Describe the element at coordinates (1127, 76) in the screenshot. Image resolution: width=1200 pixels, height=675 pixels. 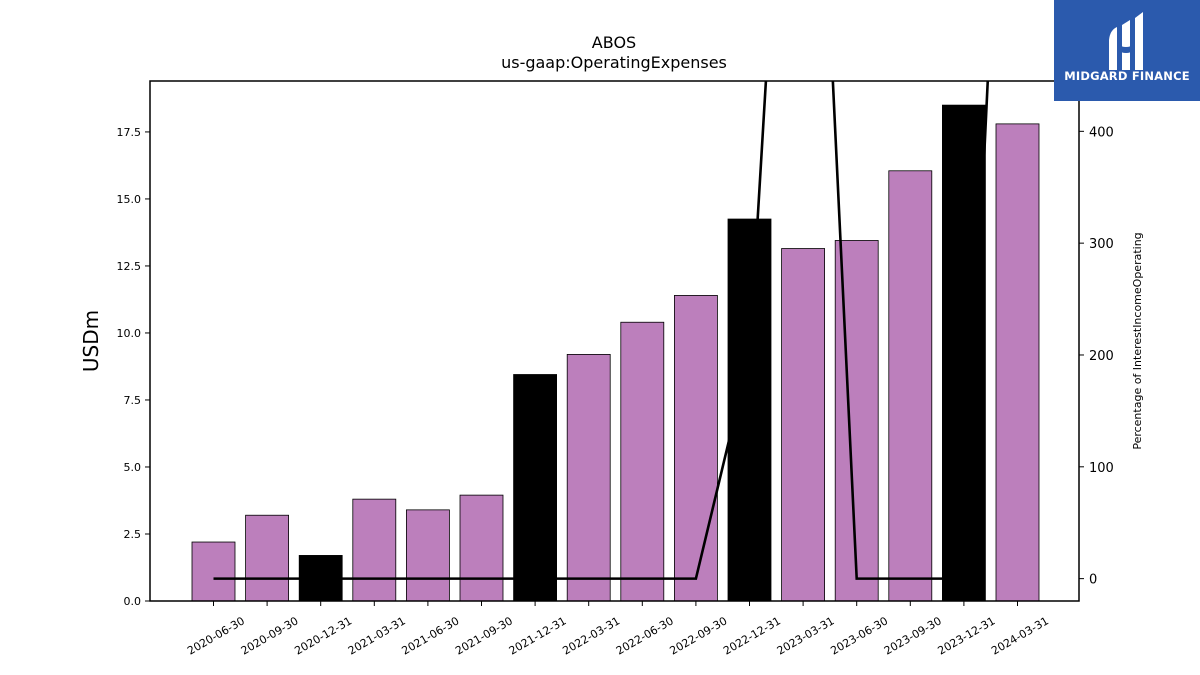
I see `brand-name: MIDGARD FINANCE` at that location.